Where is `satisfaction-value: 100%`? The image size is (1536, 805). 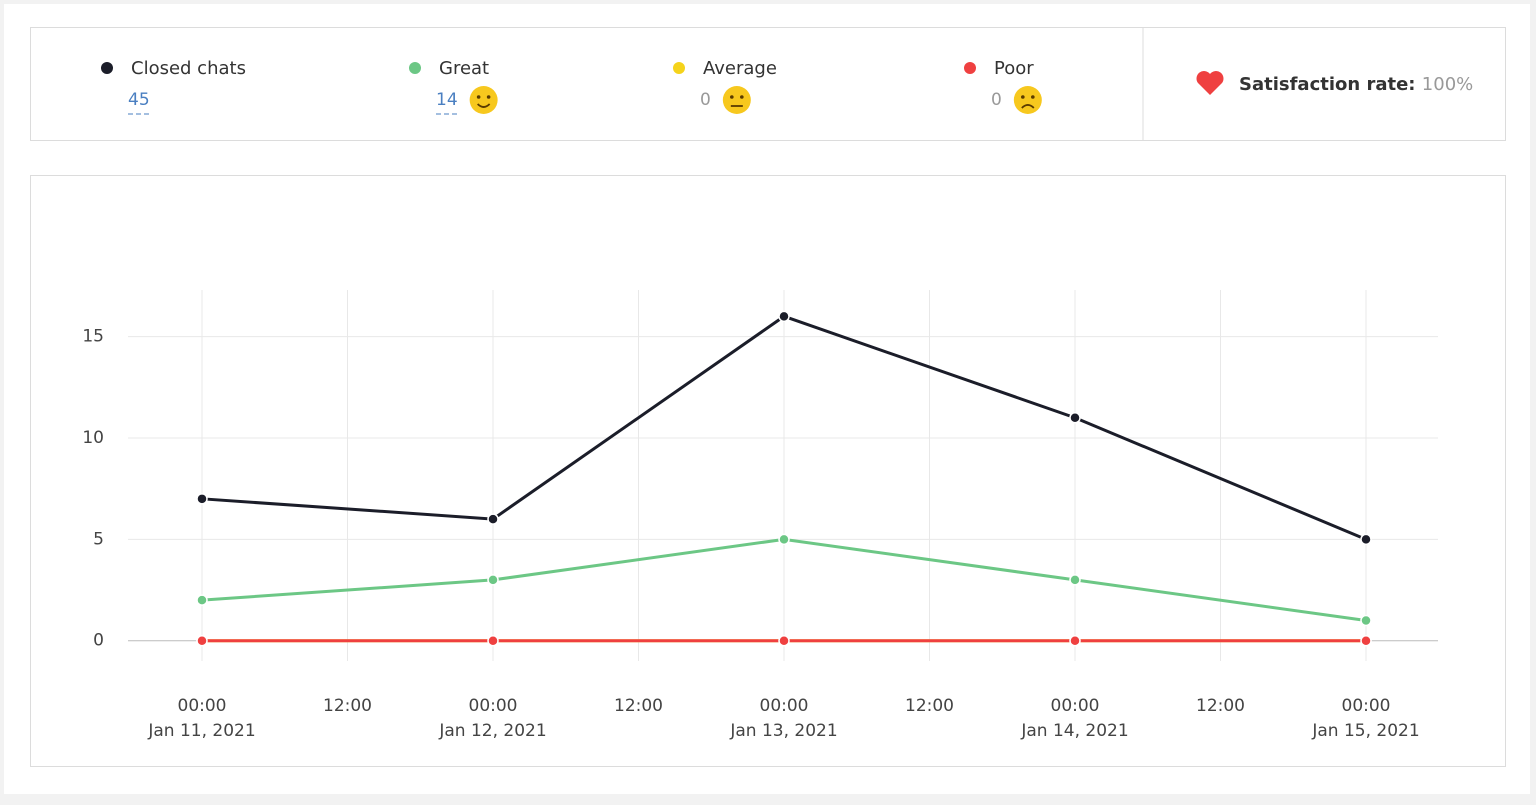
satisfaction-value: 100% is located at coordinates (1447, 84).